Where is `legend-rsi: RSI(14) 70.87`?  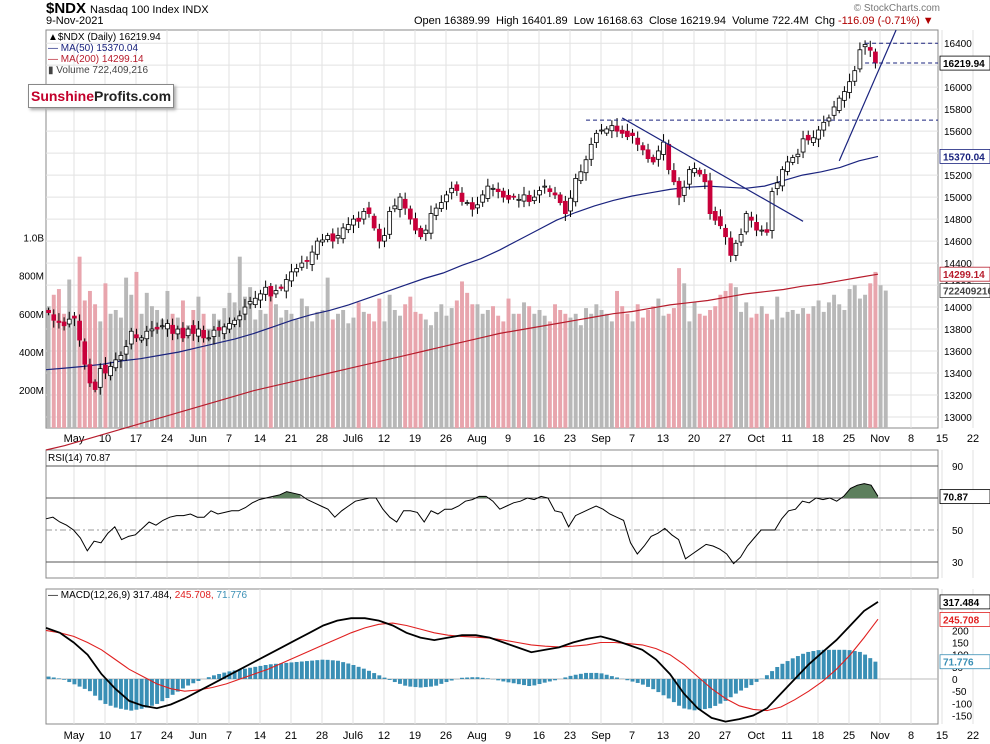
legend-rsi: RSI(14) 70.87 is located at coordinates (79, 458).